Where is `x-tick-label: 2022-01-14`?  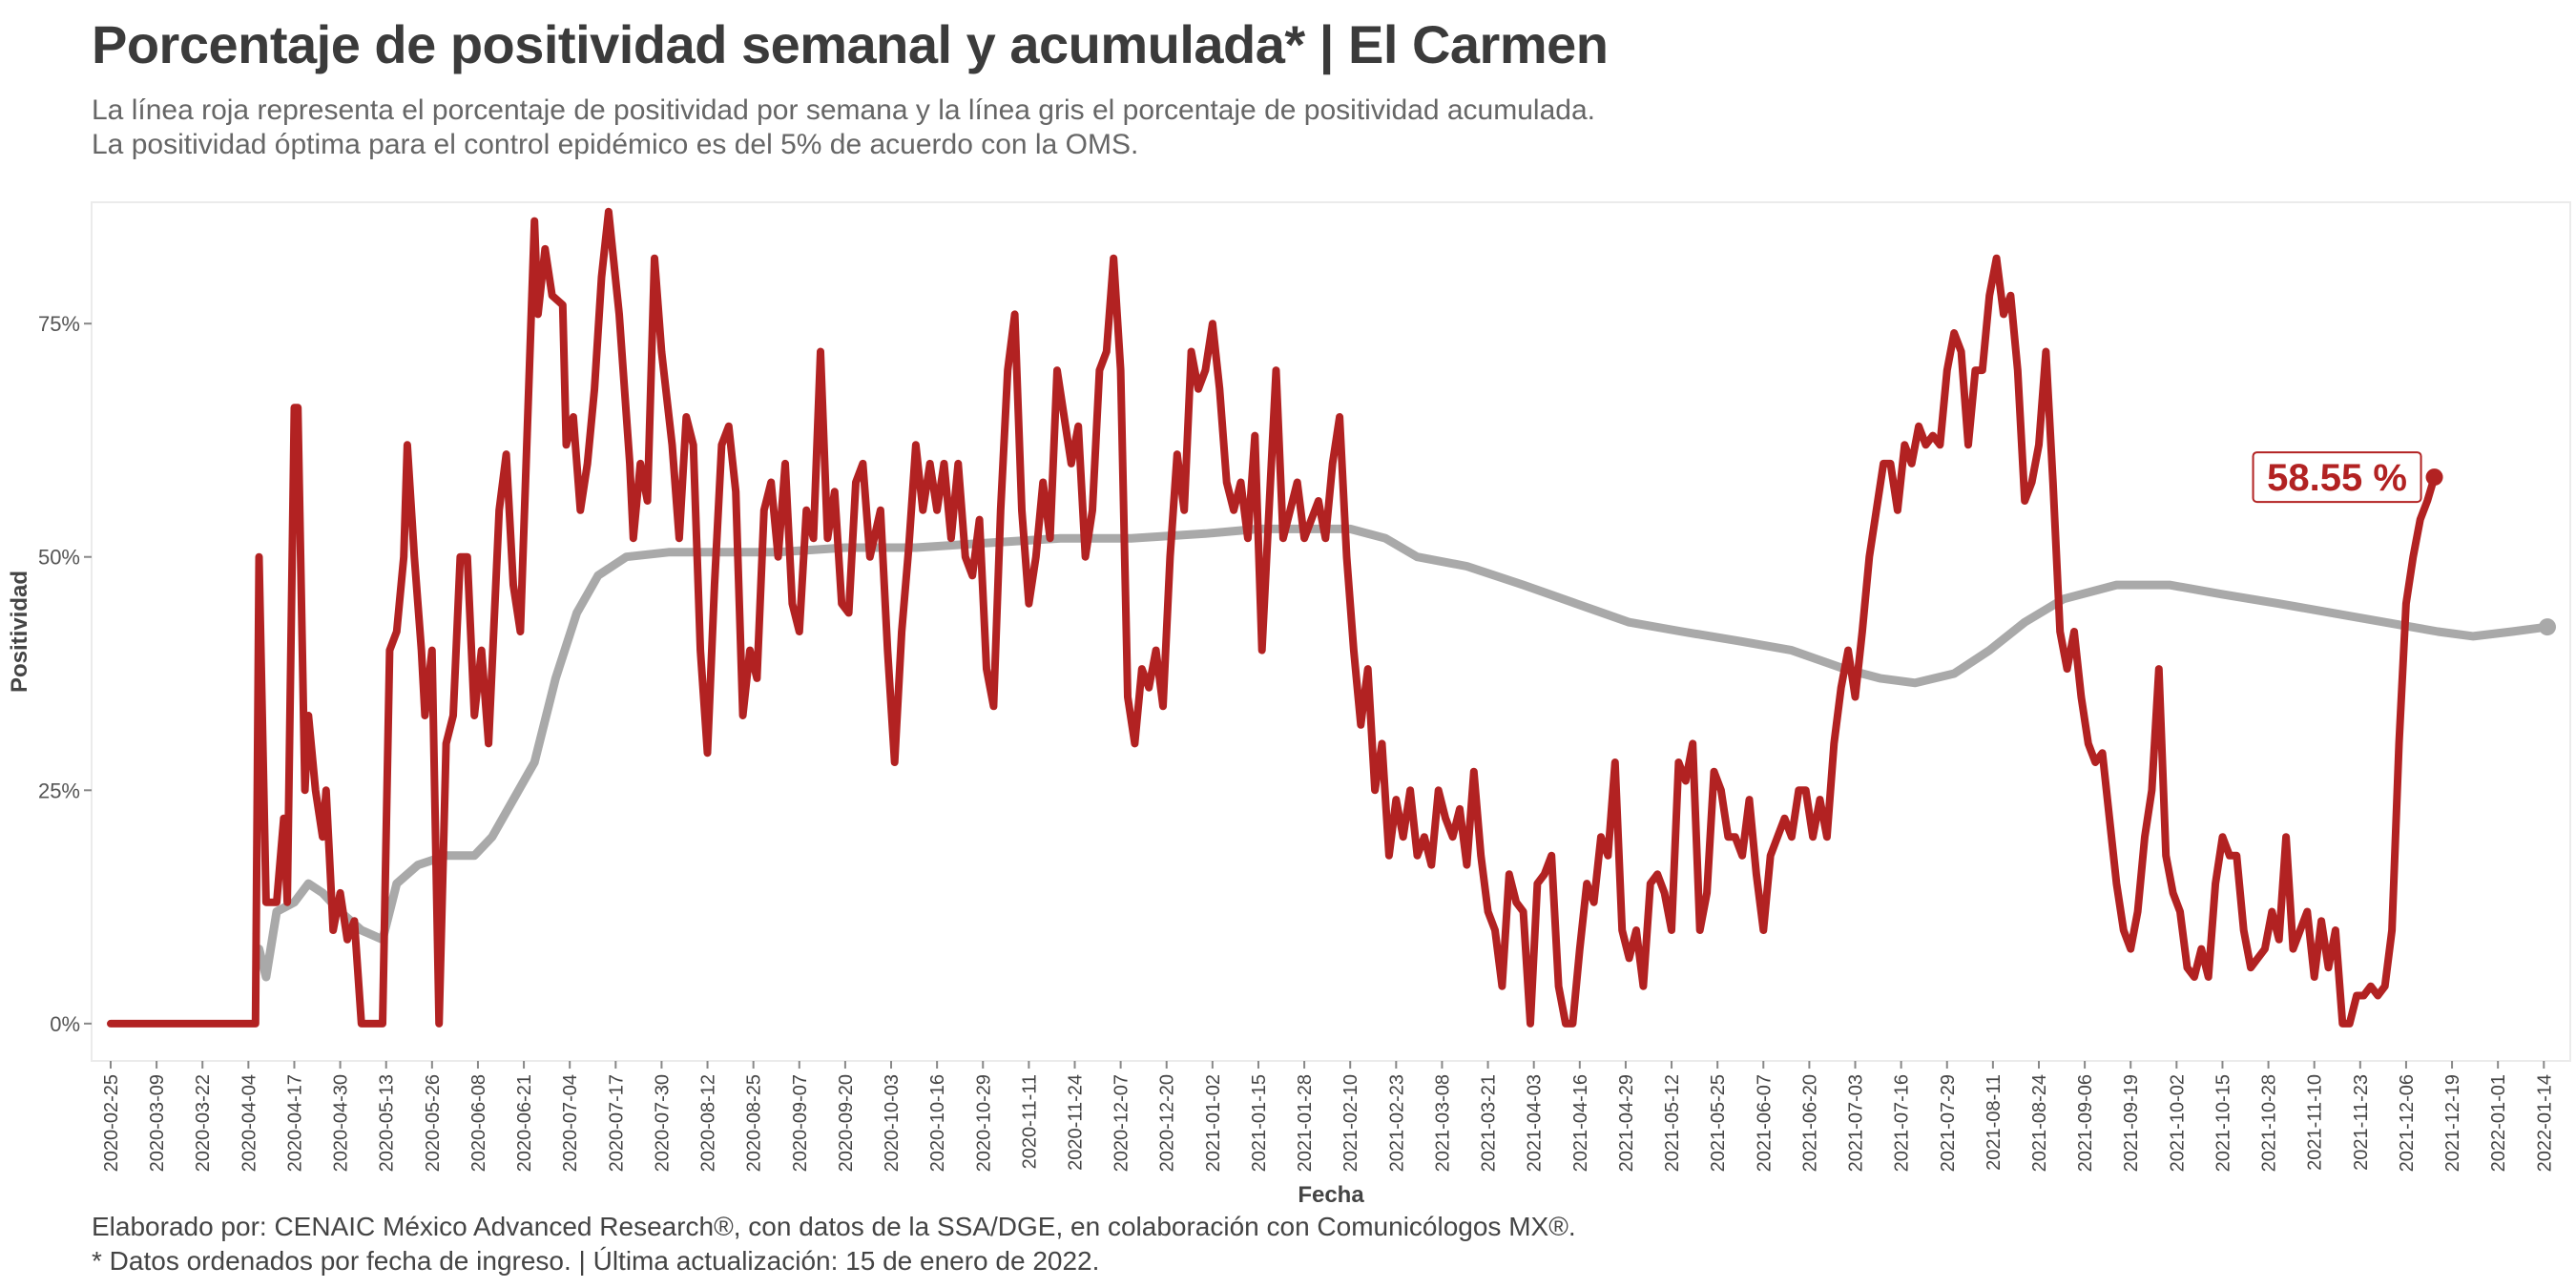
x-tick-label: 2022-01-14 is located at coordinates (2544, 1123).